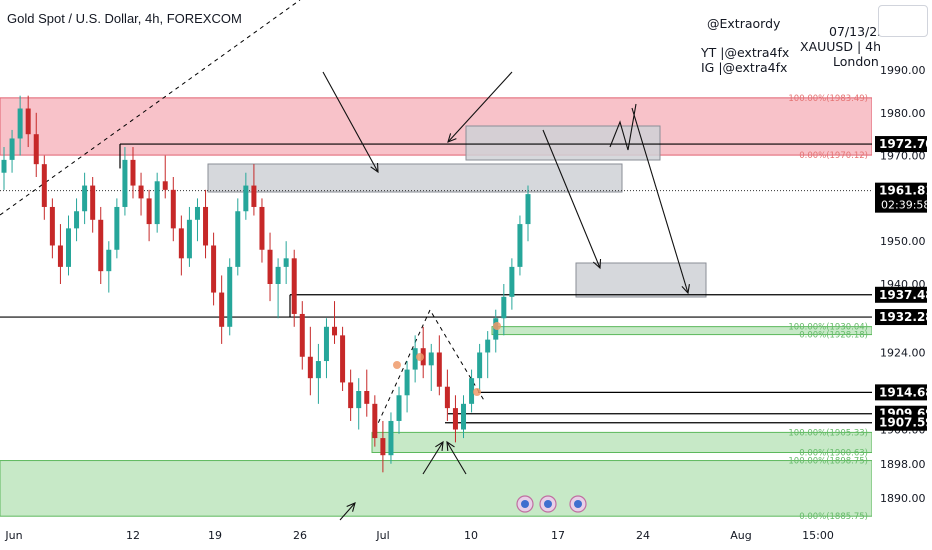 Image resolution: width=932 pixels, height=550 pixels. What do you see at coordinates (903, 156) in the screenshot?
I see `y-tick-label: 1970.00` at bounding box center [903, 156].